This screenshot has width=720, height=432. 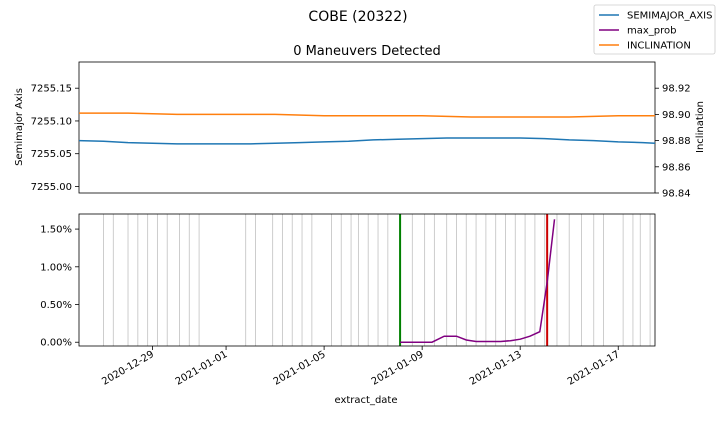 I want to click on y-tick-label: 1.50%, so click(x=56, y=230).